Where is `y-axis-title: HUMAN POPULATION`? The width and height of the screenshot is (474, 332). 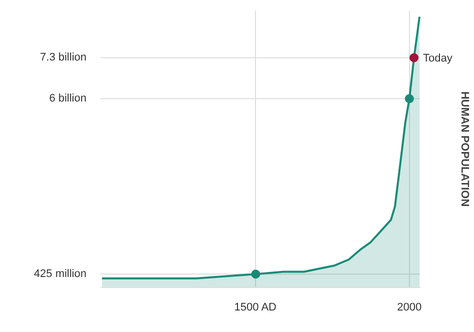
y-axis-title: HUMAN POPULATION is located at coordinates (464, 149).